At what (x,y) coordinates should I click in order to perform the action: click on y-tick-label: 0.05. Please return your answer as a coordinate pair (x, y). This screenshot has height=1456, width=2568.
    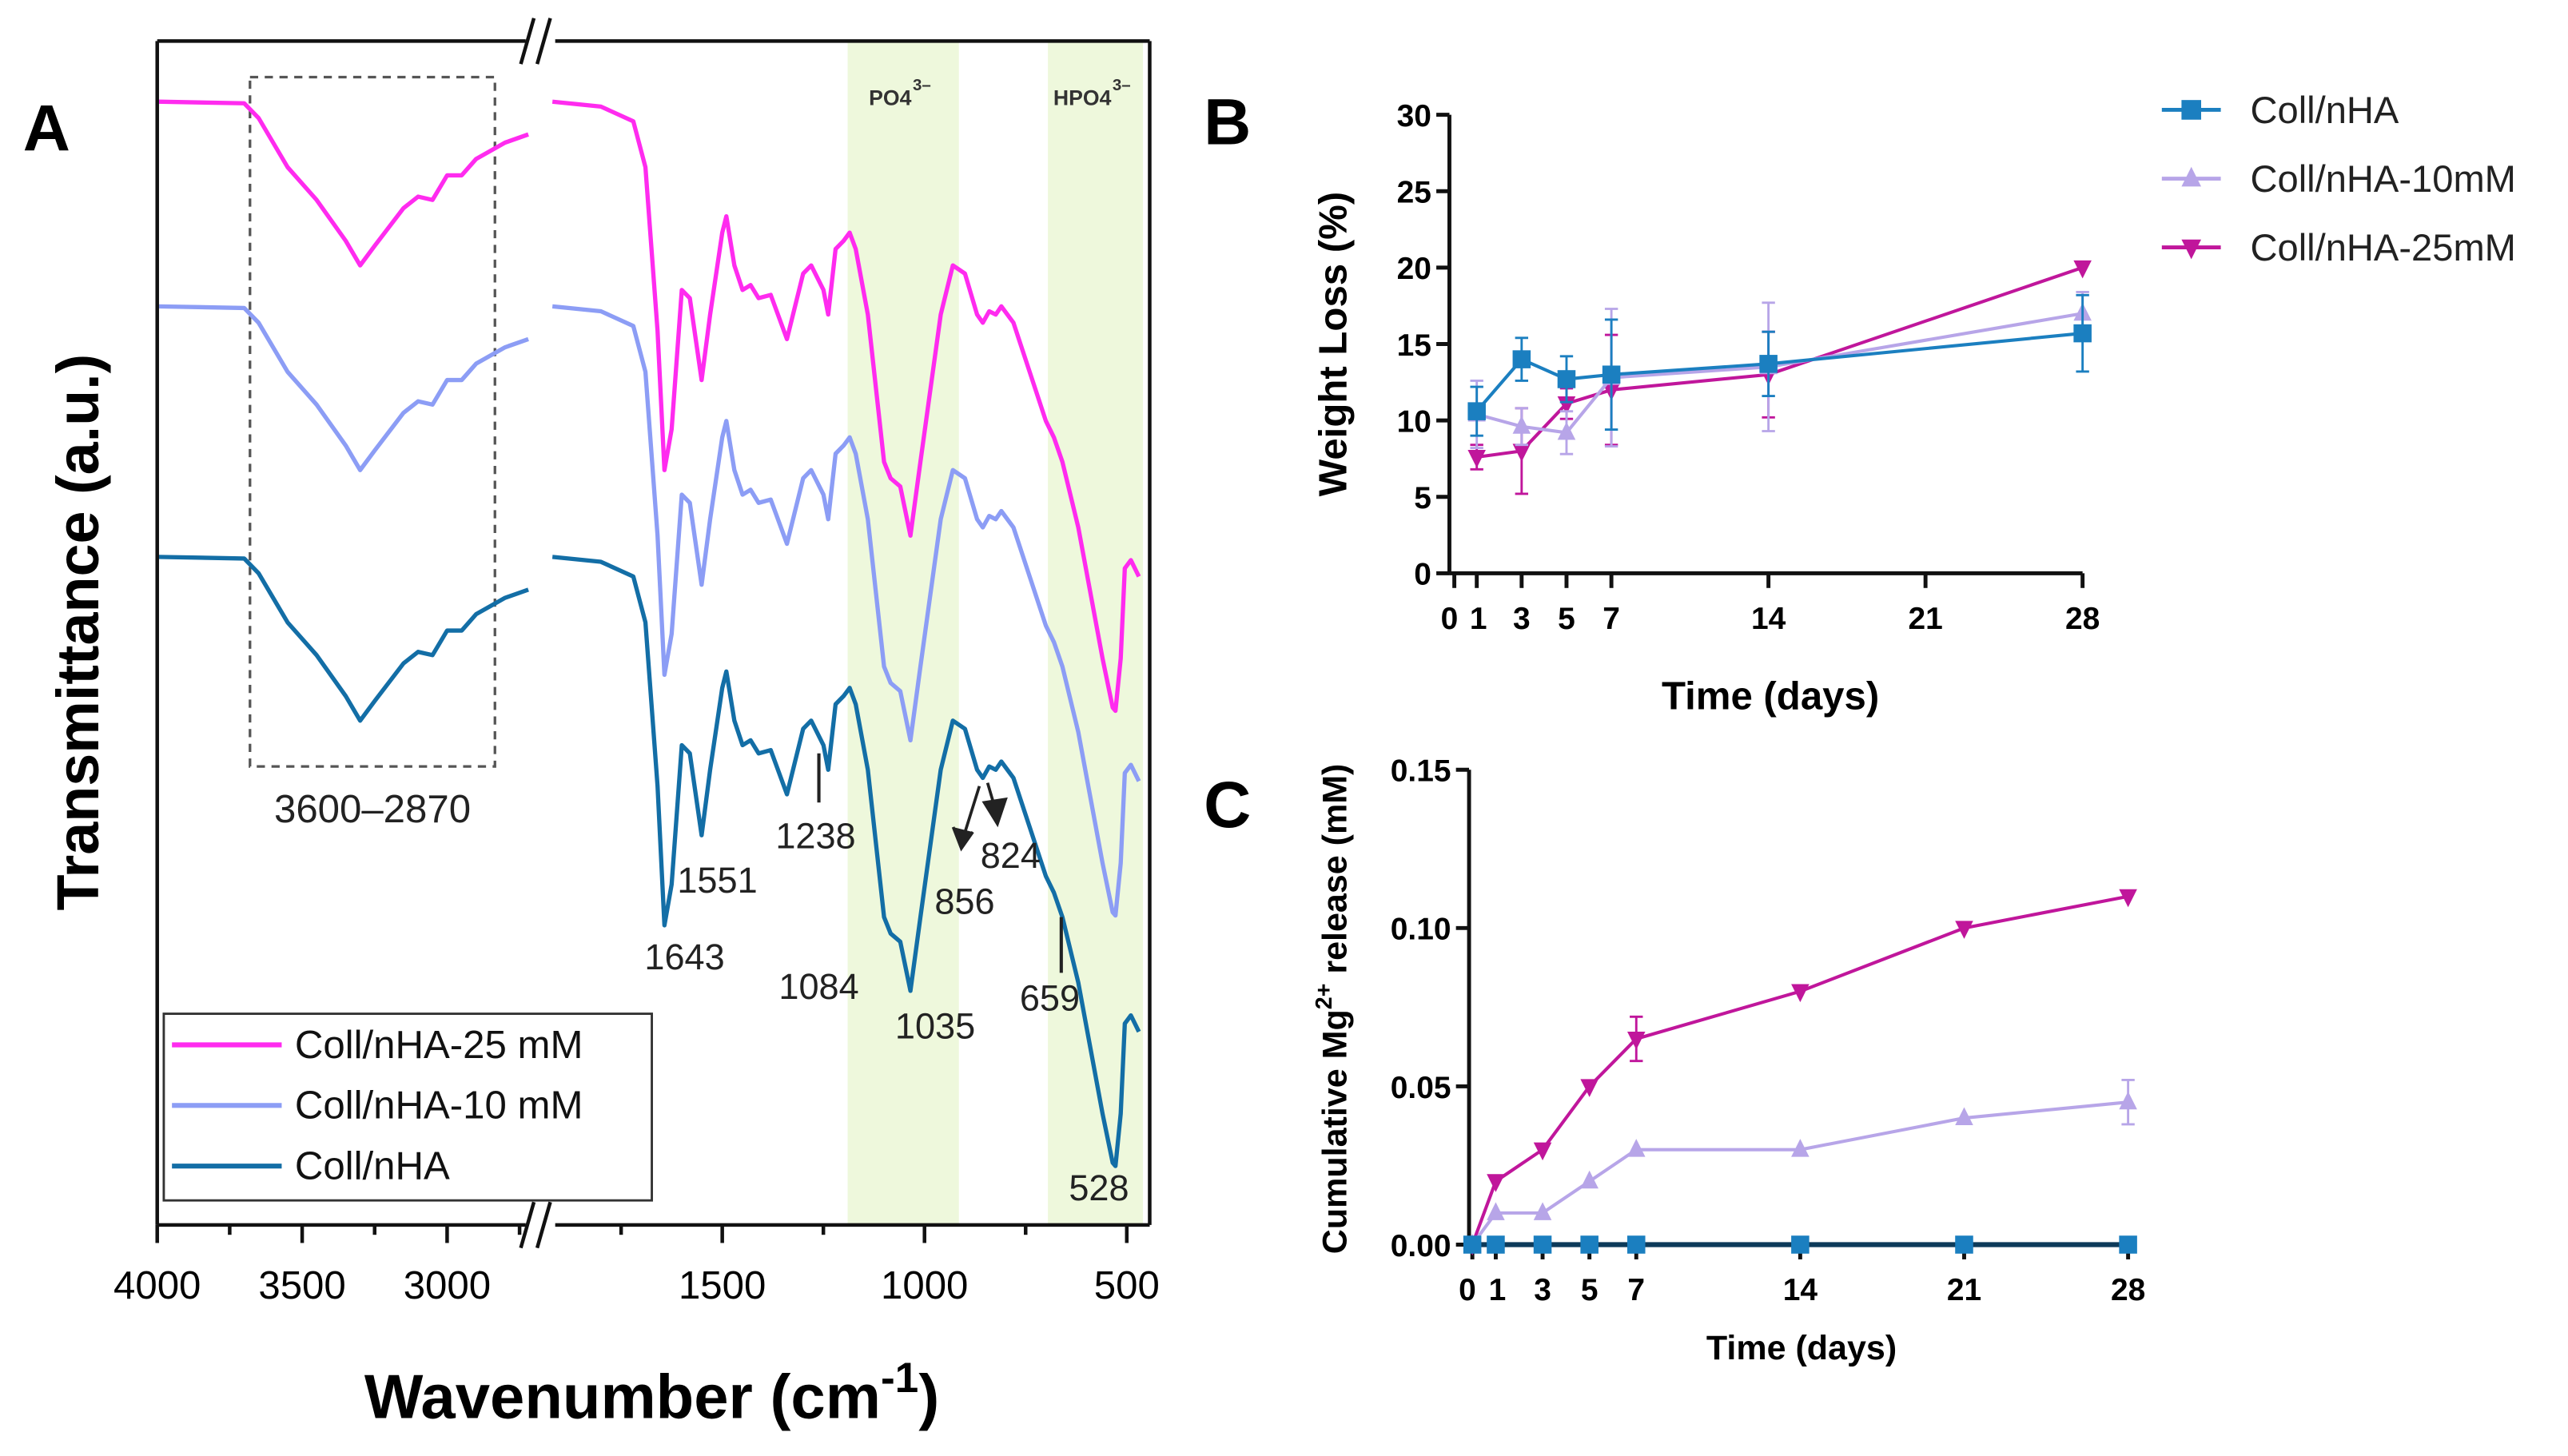
    Looking at the image, I should click on (1421, 1088).